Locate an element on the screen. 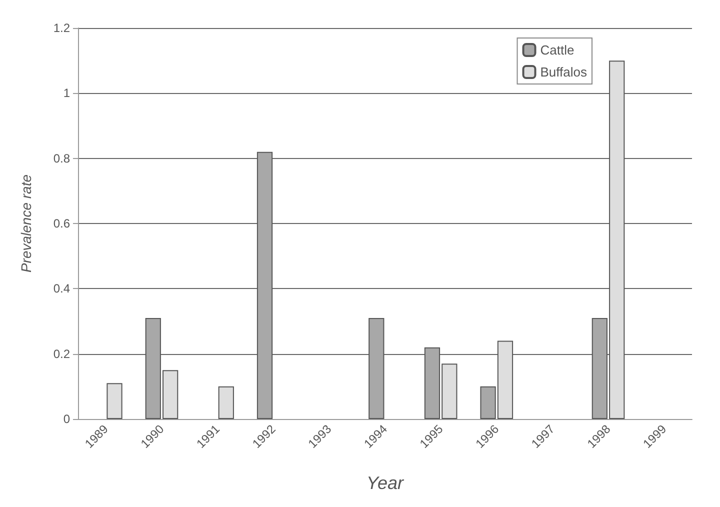 This screenshot has height=507, width=720. legend-label: Buffalos is located at coordinates (564, 72).